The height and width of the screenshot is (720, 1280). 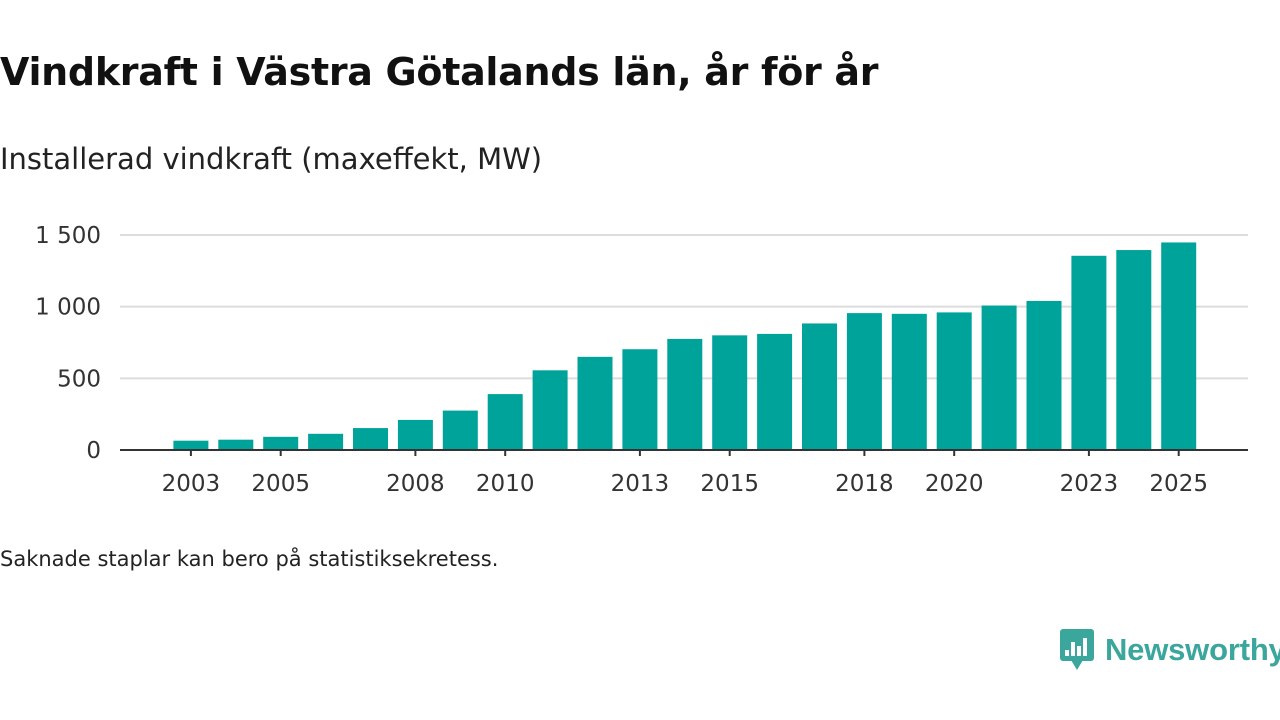 What do you see at coordinates (415, 484) in the screenshot?
I see `x-tick-label: 2008` at bounding box center [415, 484].